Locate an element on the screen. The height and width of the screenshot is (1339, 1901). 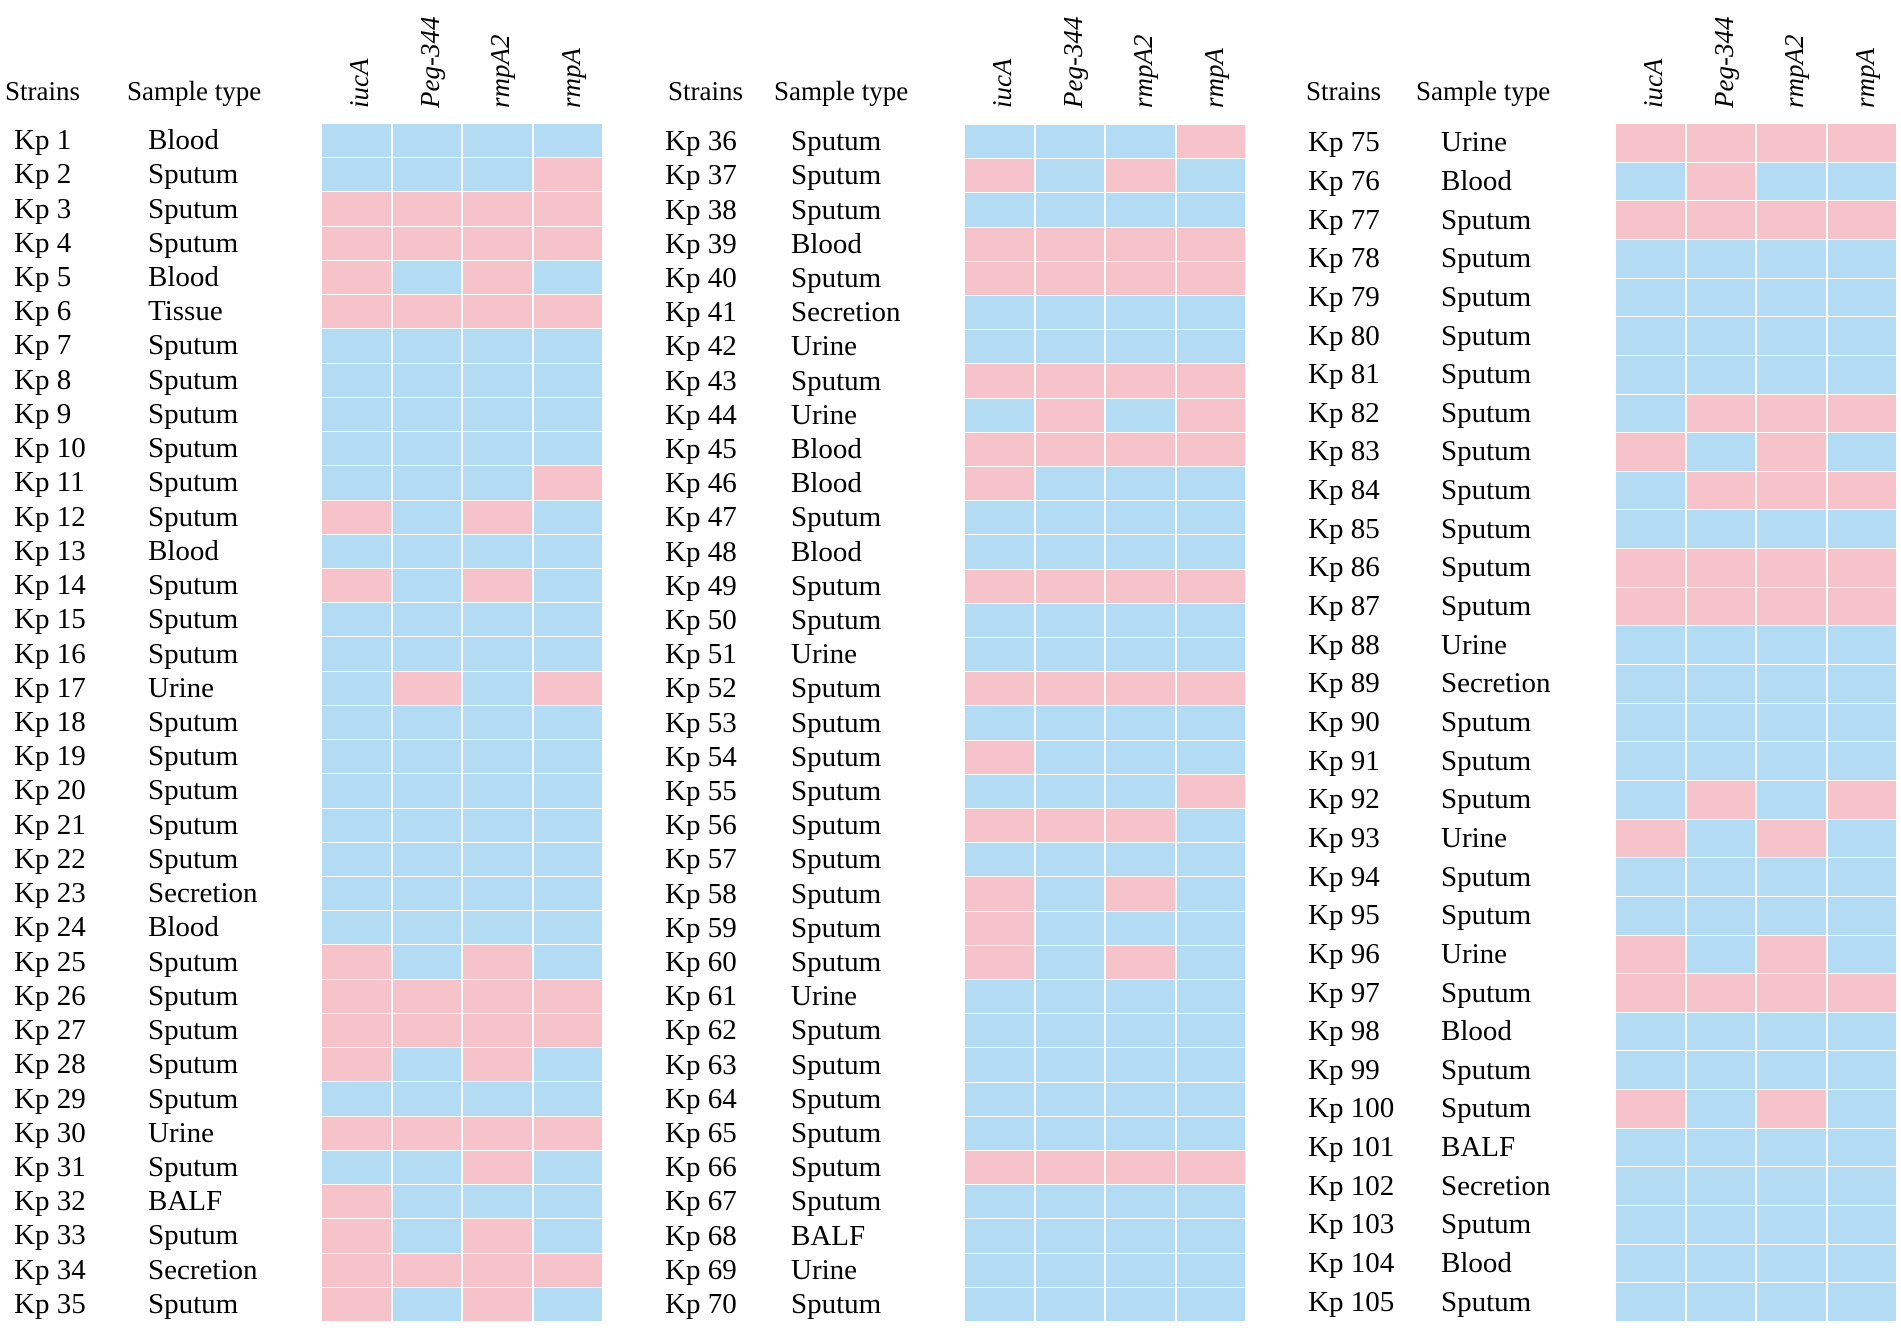
sample-type-label: Blood is located at coordinates (1476, 1031).